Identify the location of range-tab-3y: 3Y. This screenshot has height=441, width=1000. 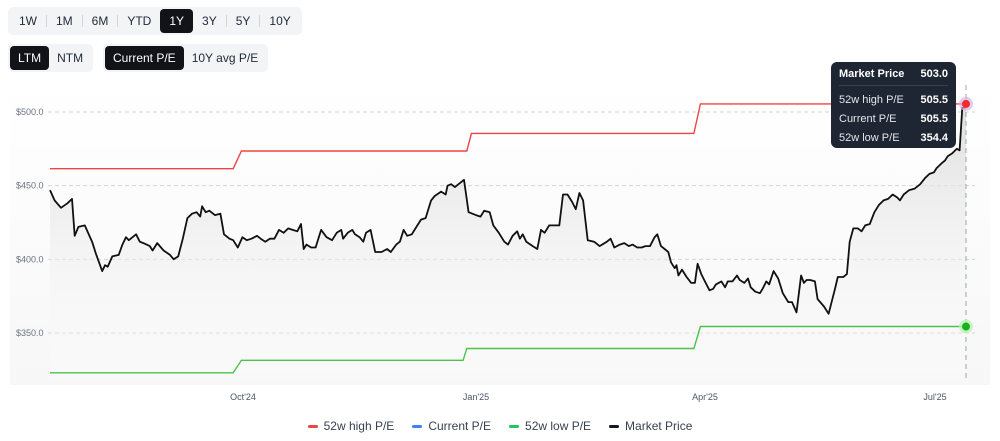
(209, 21).